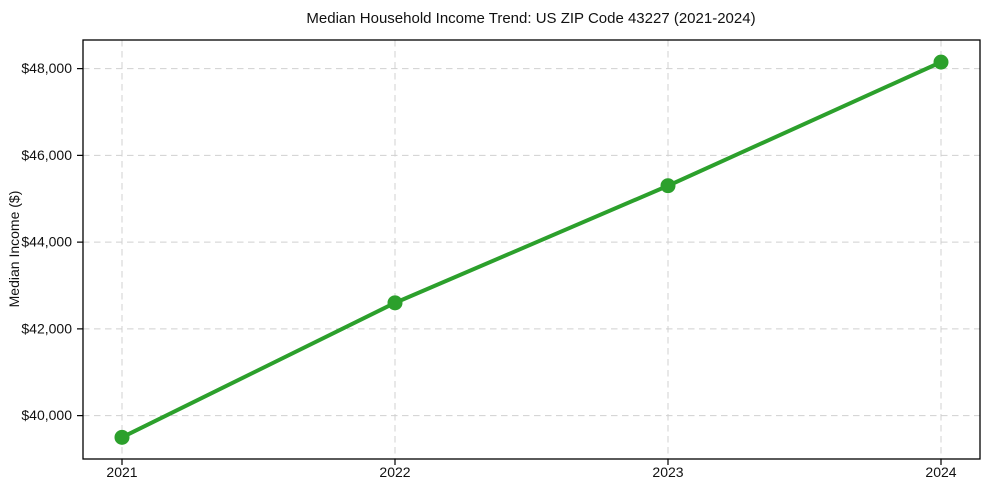 The height and width of the screenshot is (490, 989). What do you see at coordinates (46, 415) in the screenshot?
I see `y-tick-label: $40,000` at bounding box center [46, 415].